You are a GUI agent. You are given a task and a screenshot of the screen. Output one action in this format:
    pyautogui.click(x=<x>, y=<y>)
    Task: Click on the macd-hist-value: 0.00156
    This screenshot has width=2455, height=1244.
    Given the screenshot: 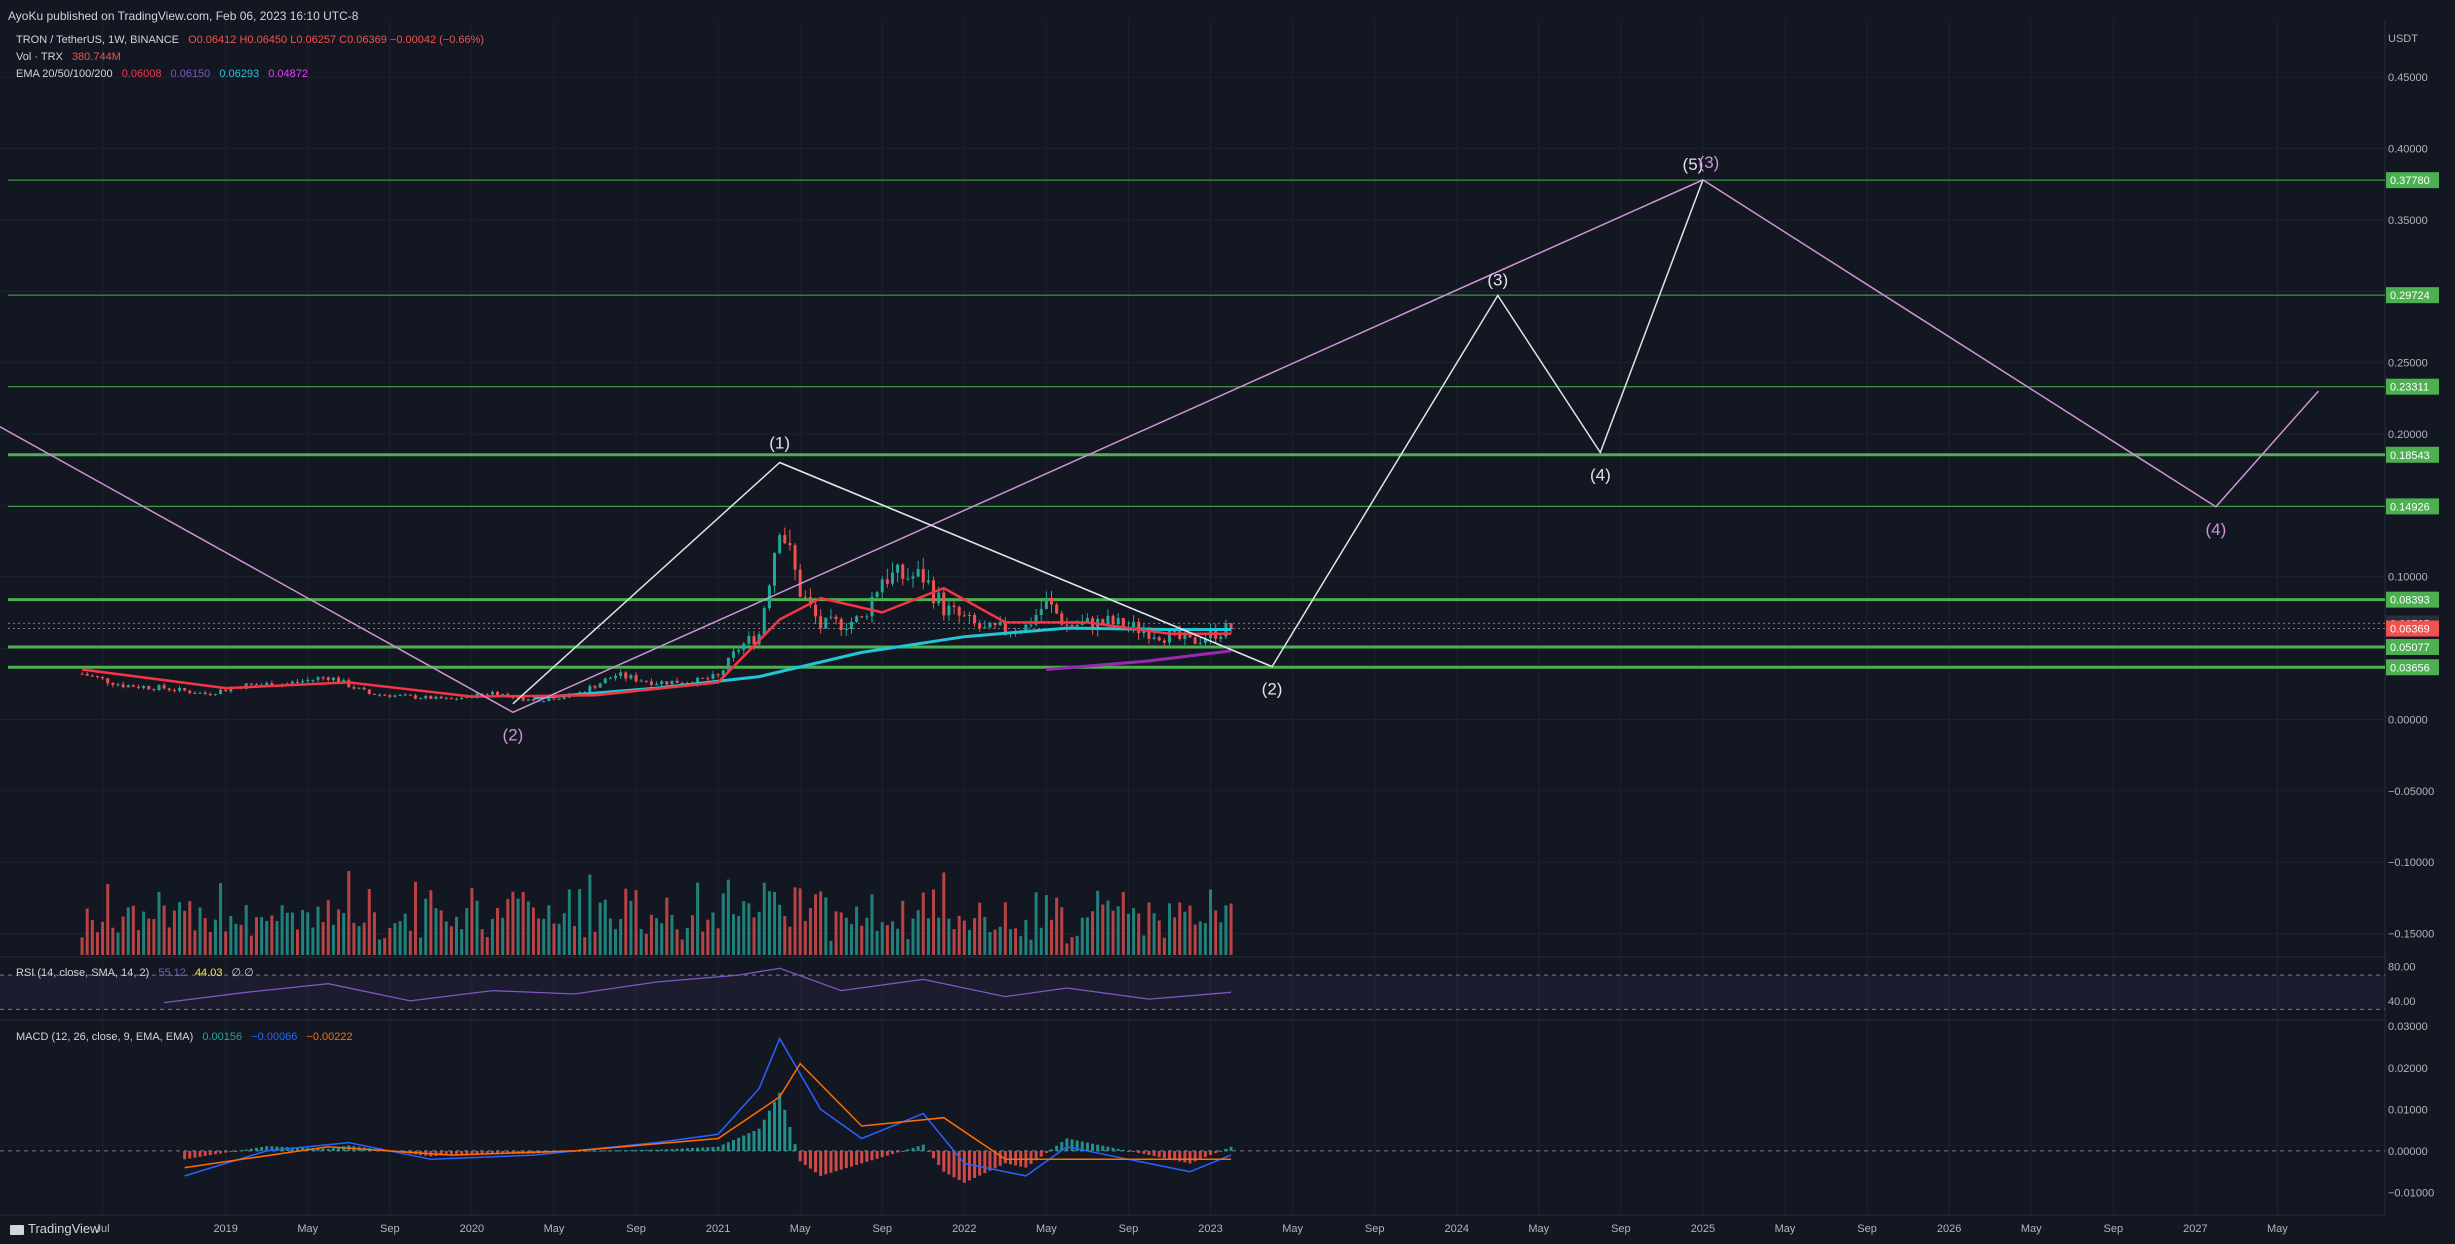 What is the action you would take?
    pyautogui.click(x=222, y=1037)
    